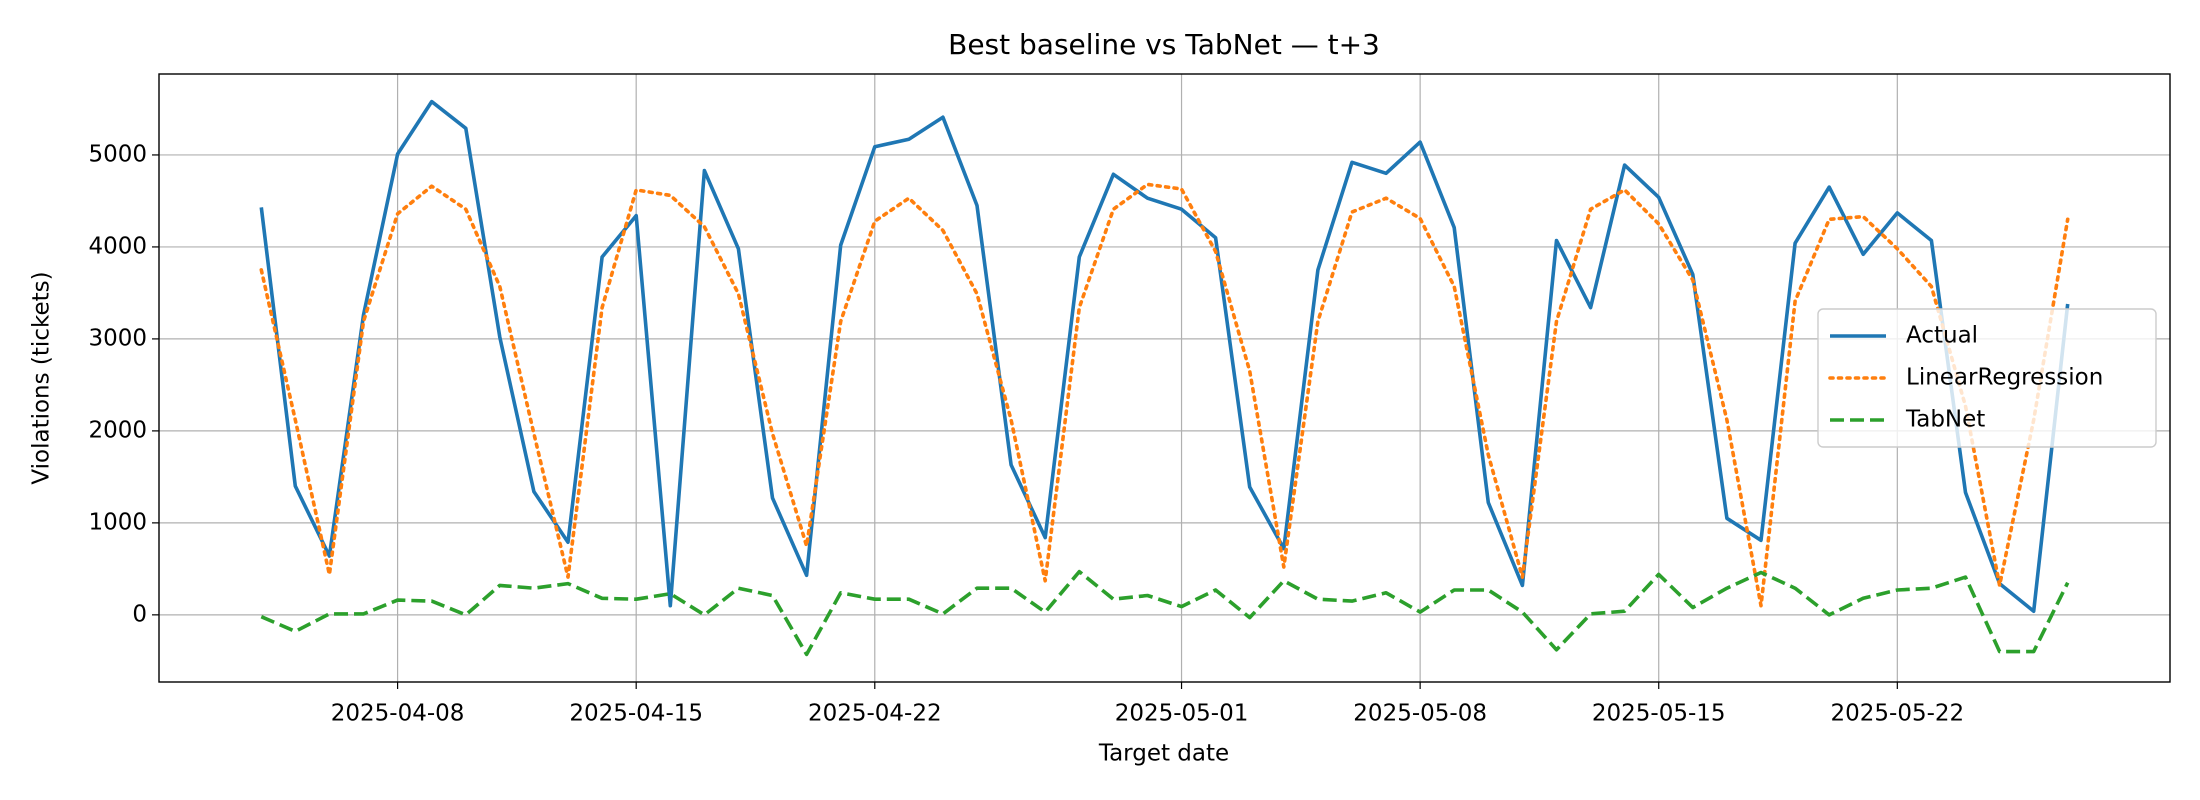 This screenshot has height=800, width=2200. I want to click on y-tick-label: 2000, so click(117, 430).